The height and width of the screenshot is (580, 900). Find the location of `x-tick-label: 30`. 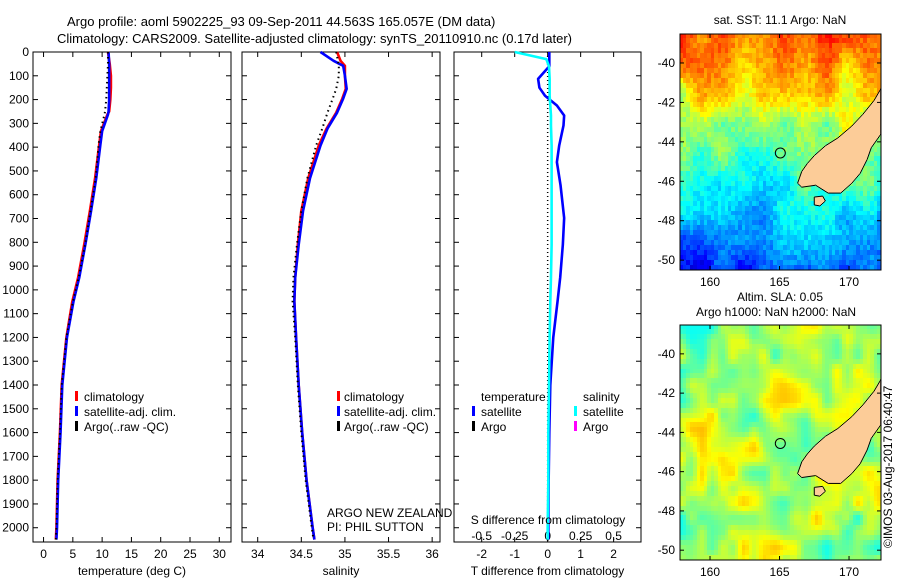

x-tick-label: 30 is located at coordinates (220, 554).